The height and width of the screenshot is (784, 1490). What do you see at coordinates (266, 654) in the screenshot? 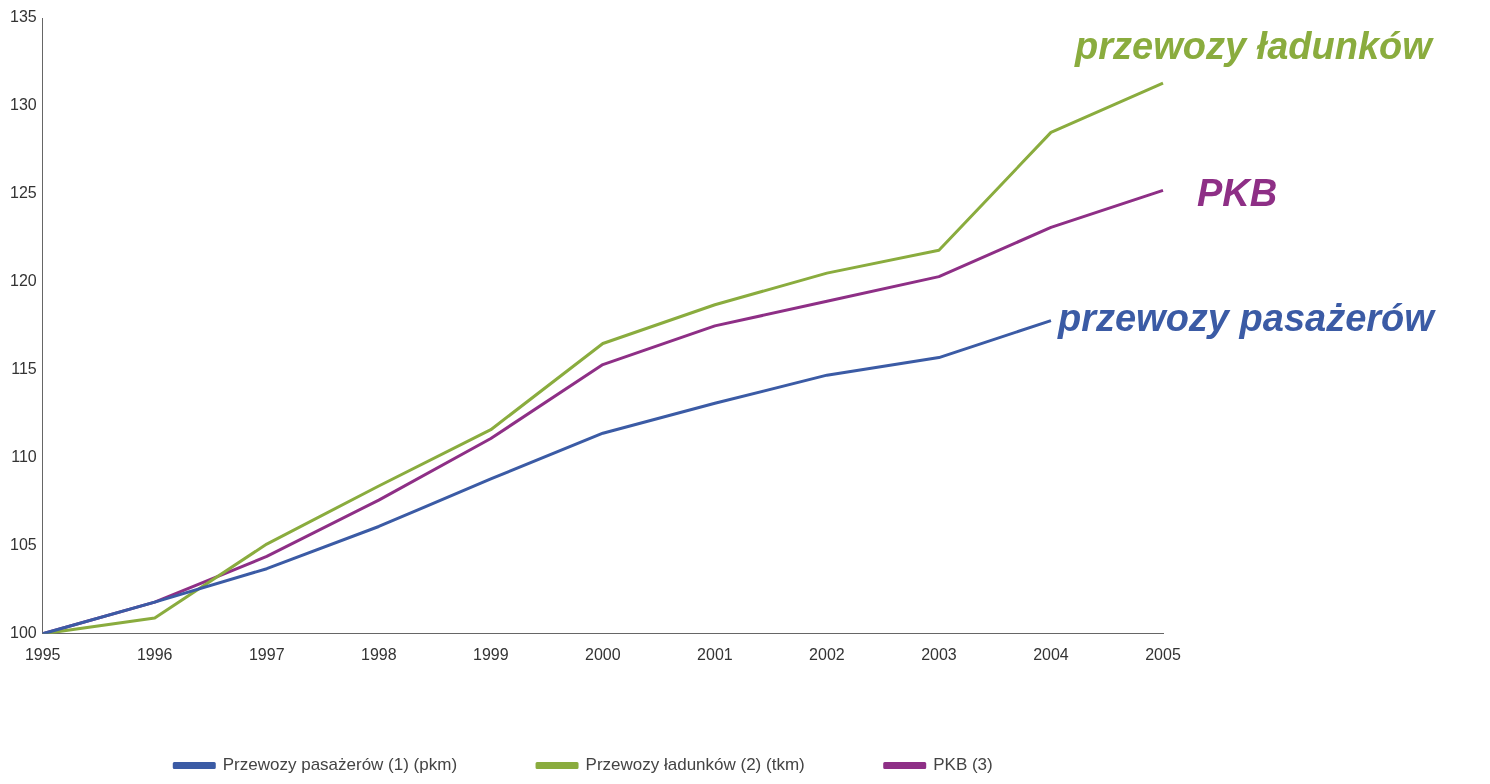
I see `x-tick-label: 1997` at bounding box center [266, 654].